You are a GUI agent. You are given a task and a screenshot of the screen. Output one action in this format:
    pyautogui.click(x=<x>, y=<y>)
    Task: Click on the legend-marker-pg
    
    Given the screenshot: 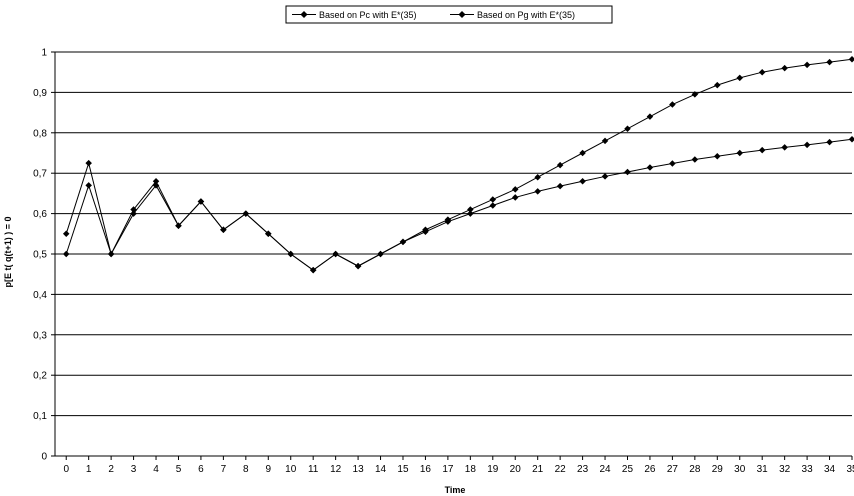 What is the action you would take?
    pyautogui.click(x=462, y=14)
    